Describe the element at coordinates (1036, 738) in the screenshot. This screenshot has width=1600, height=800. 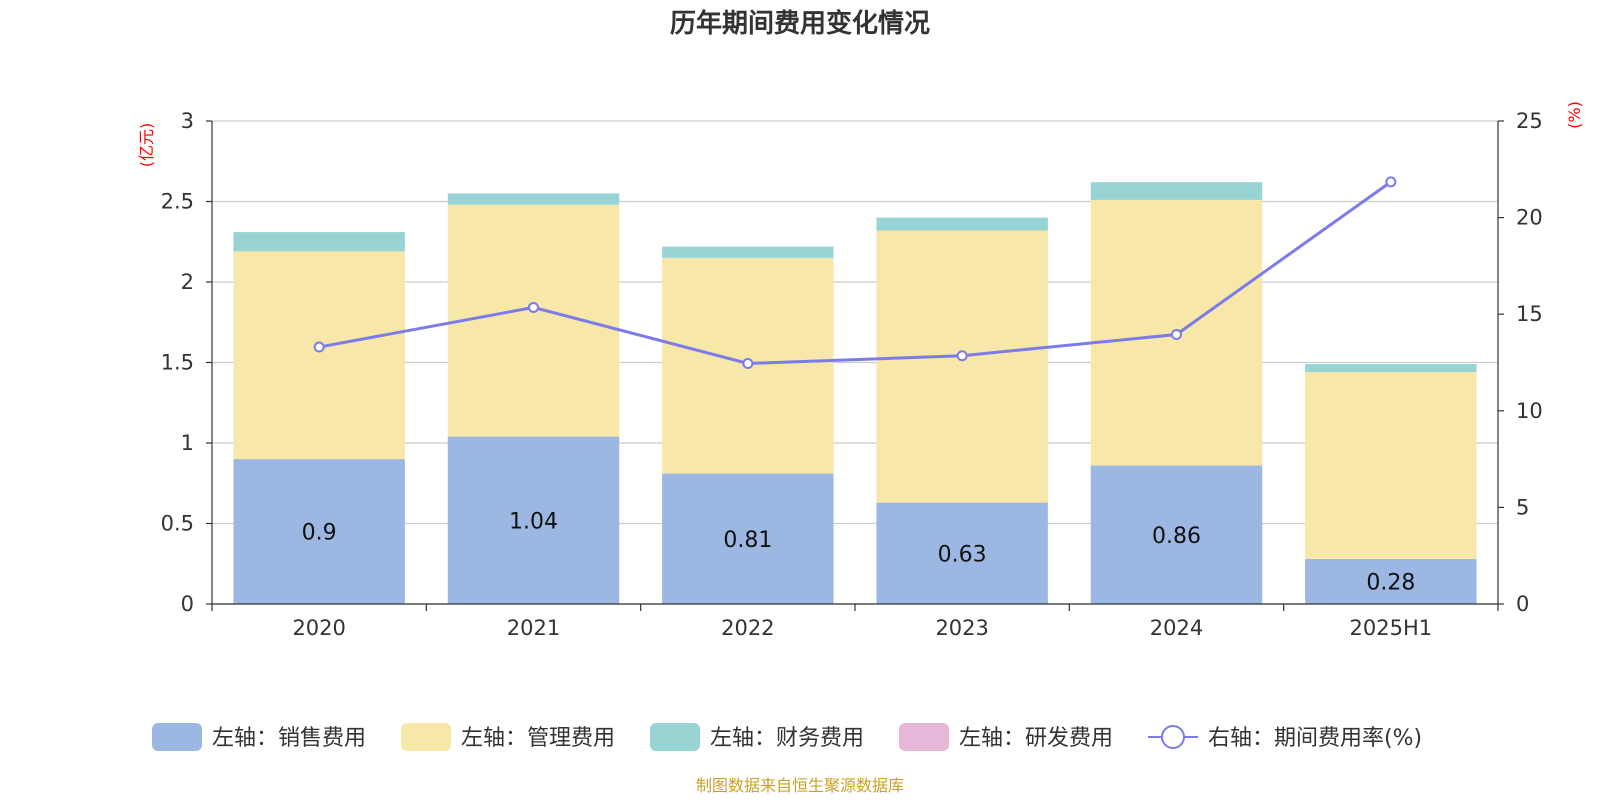
I see `legend-label: 左轴：研发费用` at that location.